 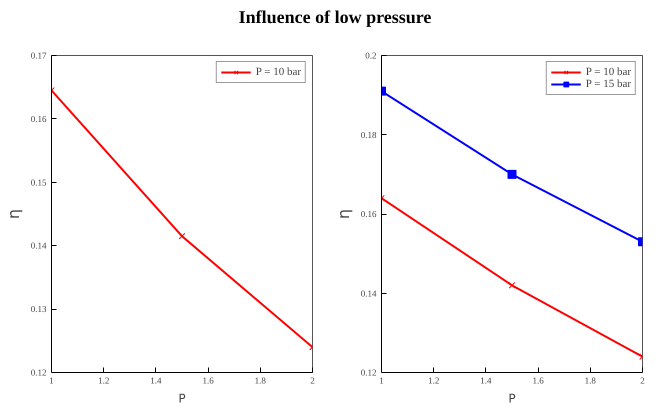 I want to click on y-tick-label: 0.15, so click(x=38, y=182).